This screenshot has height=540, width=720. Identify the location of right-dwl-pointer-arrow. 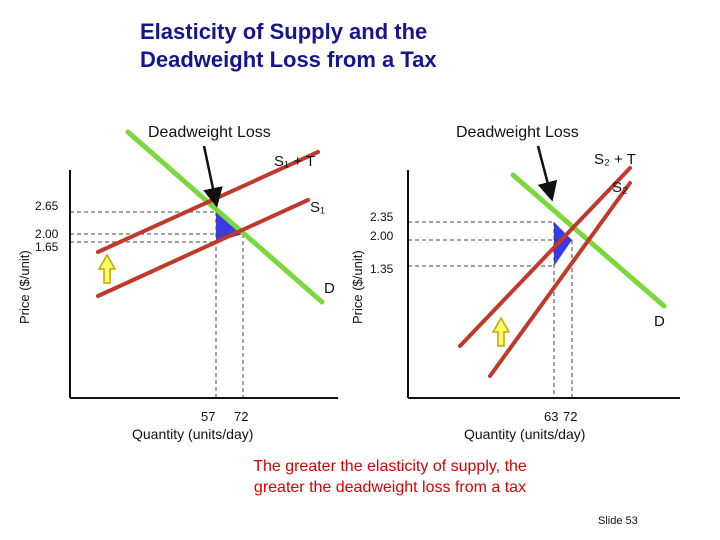
(547, 173).